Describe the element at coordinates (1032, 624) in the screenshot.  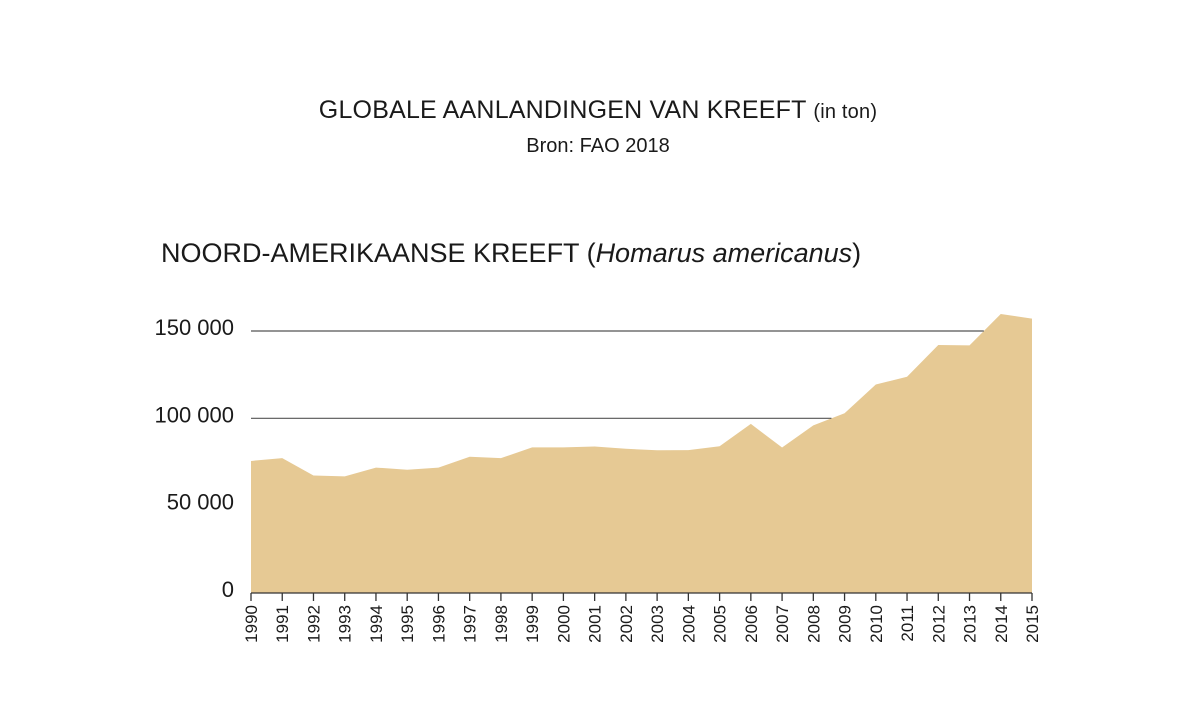
I see `x-tick-label: 2015` at that location.